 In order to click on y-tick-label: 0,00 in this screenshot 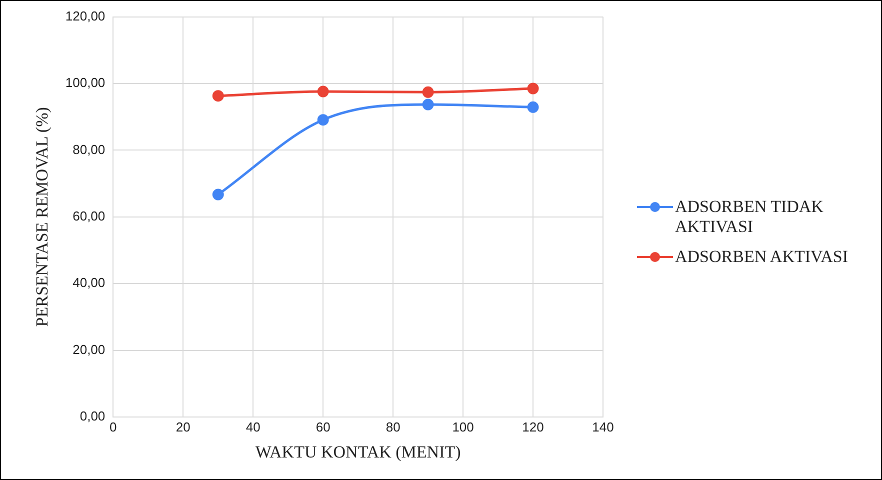, I will do `click(93, 416)`.